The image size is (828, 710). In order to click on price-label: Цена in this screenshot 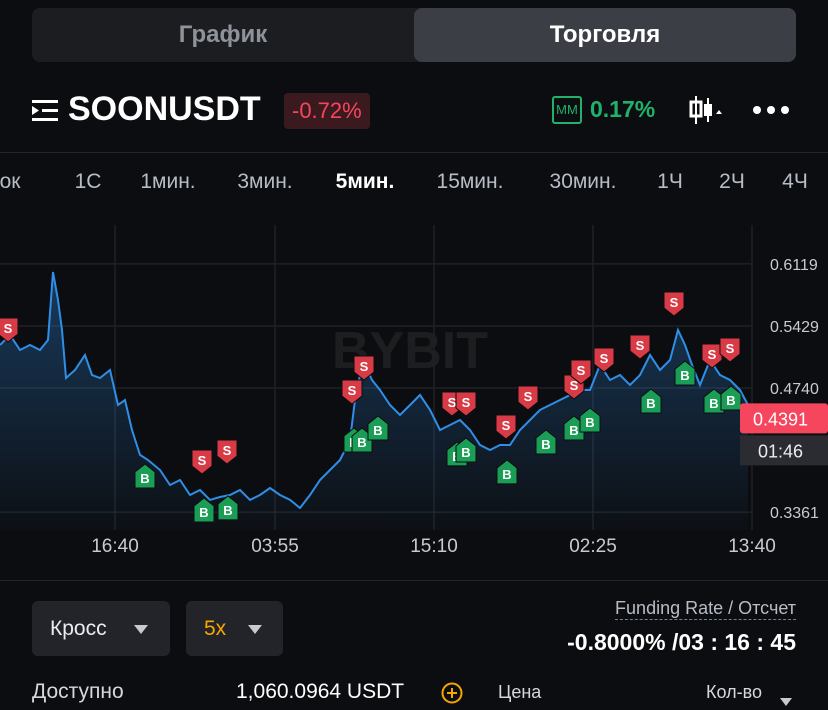, I will do `click(520, 692)`.